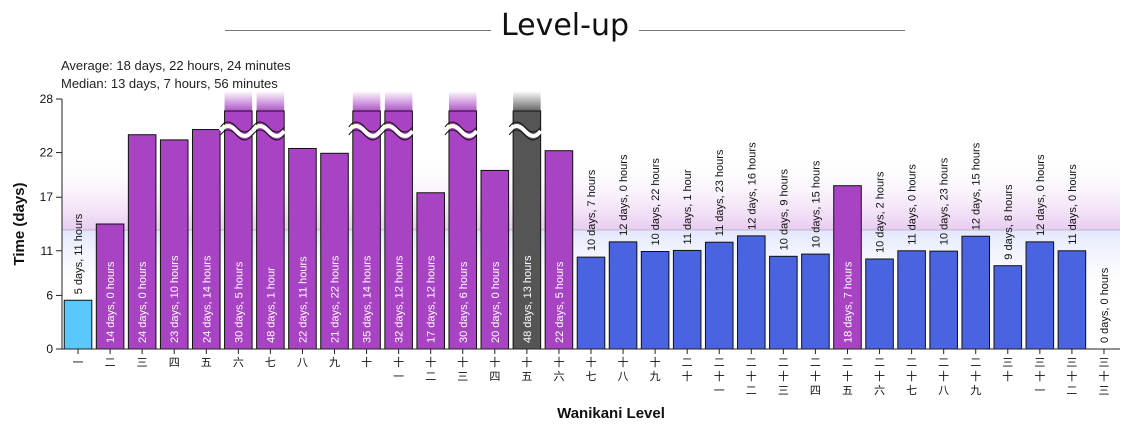  Describe the element at coordinates (303, 299) in the screenshot. I see `bar-value-label: 22 days, 11 hours` at that location.